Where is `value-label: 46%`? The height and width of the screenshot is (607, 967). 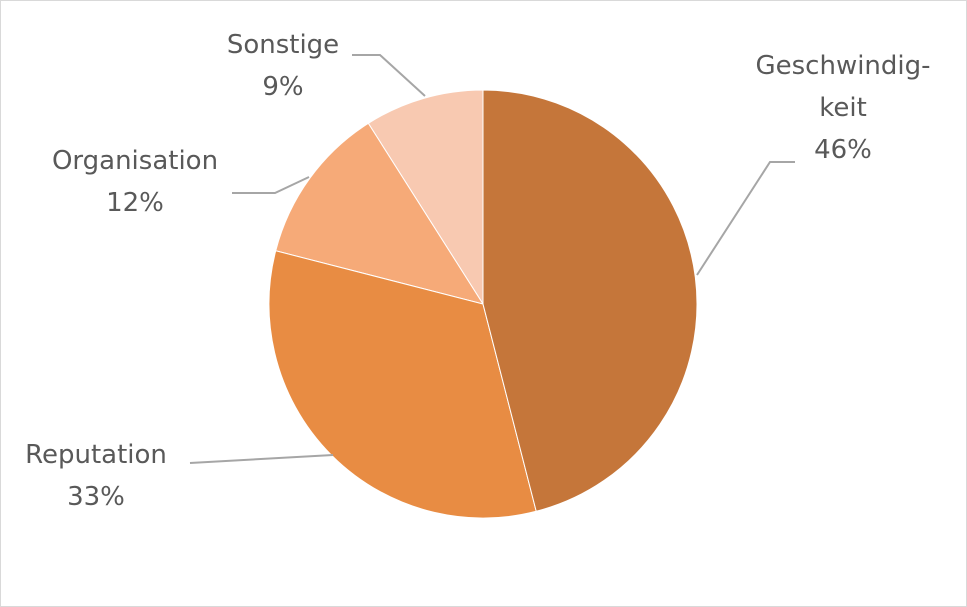
value-label: 46% is located at coordinates (843, 150).